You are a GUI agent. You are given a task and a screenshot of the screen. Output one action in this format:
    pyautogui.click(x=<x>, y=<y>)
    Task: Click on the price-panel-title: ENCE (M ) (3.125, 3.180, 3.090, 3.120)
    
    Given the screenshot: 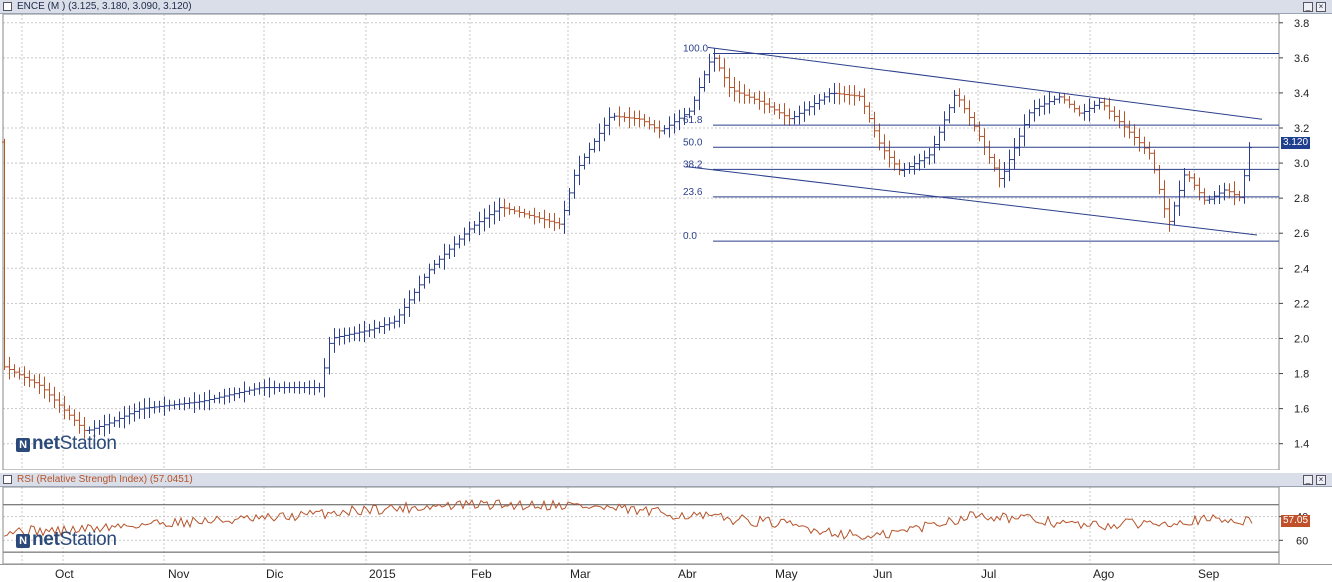 What is the action you would take?
    pyautogui.click(x=104, y=6)
    